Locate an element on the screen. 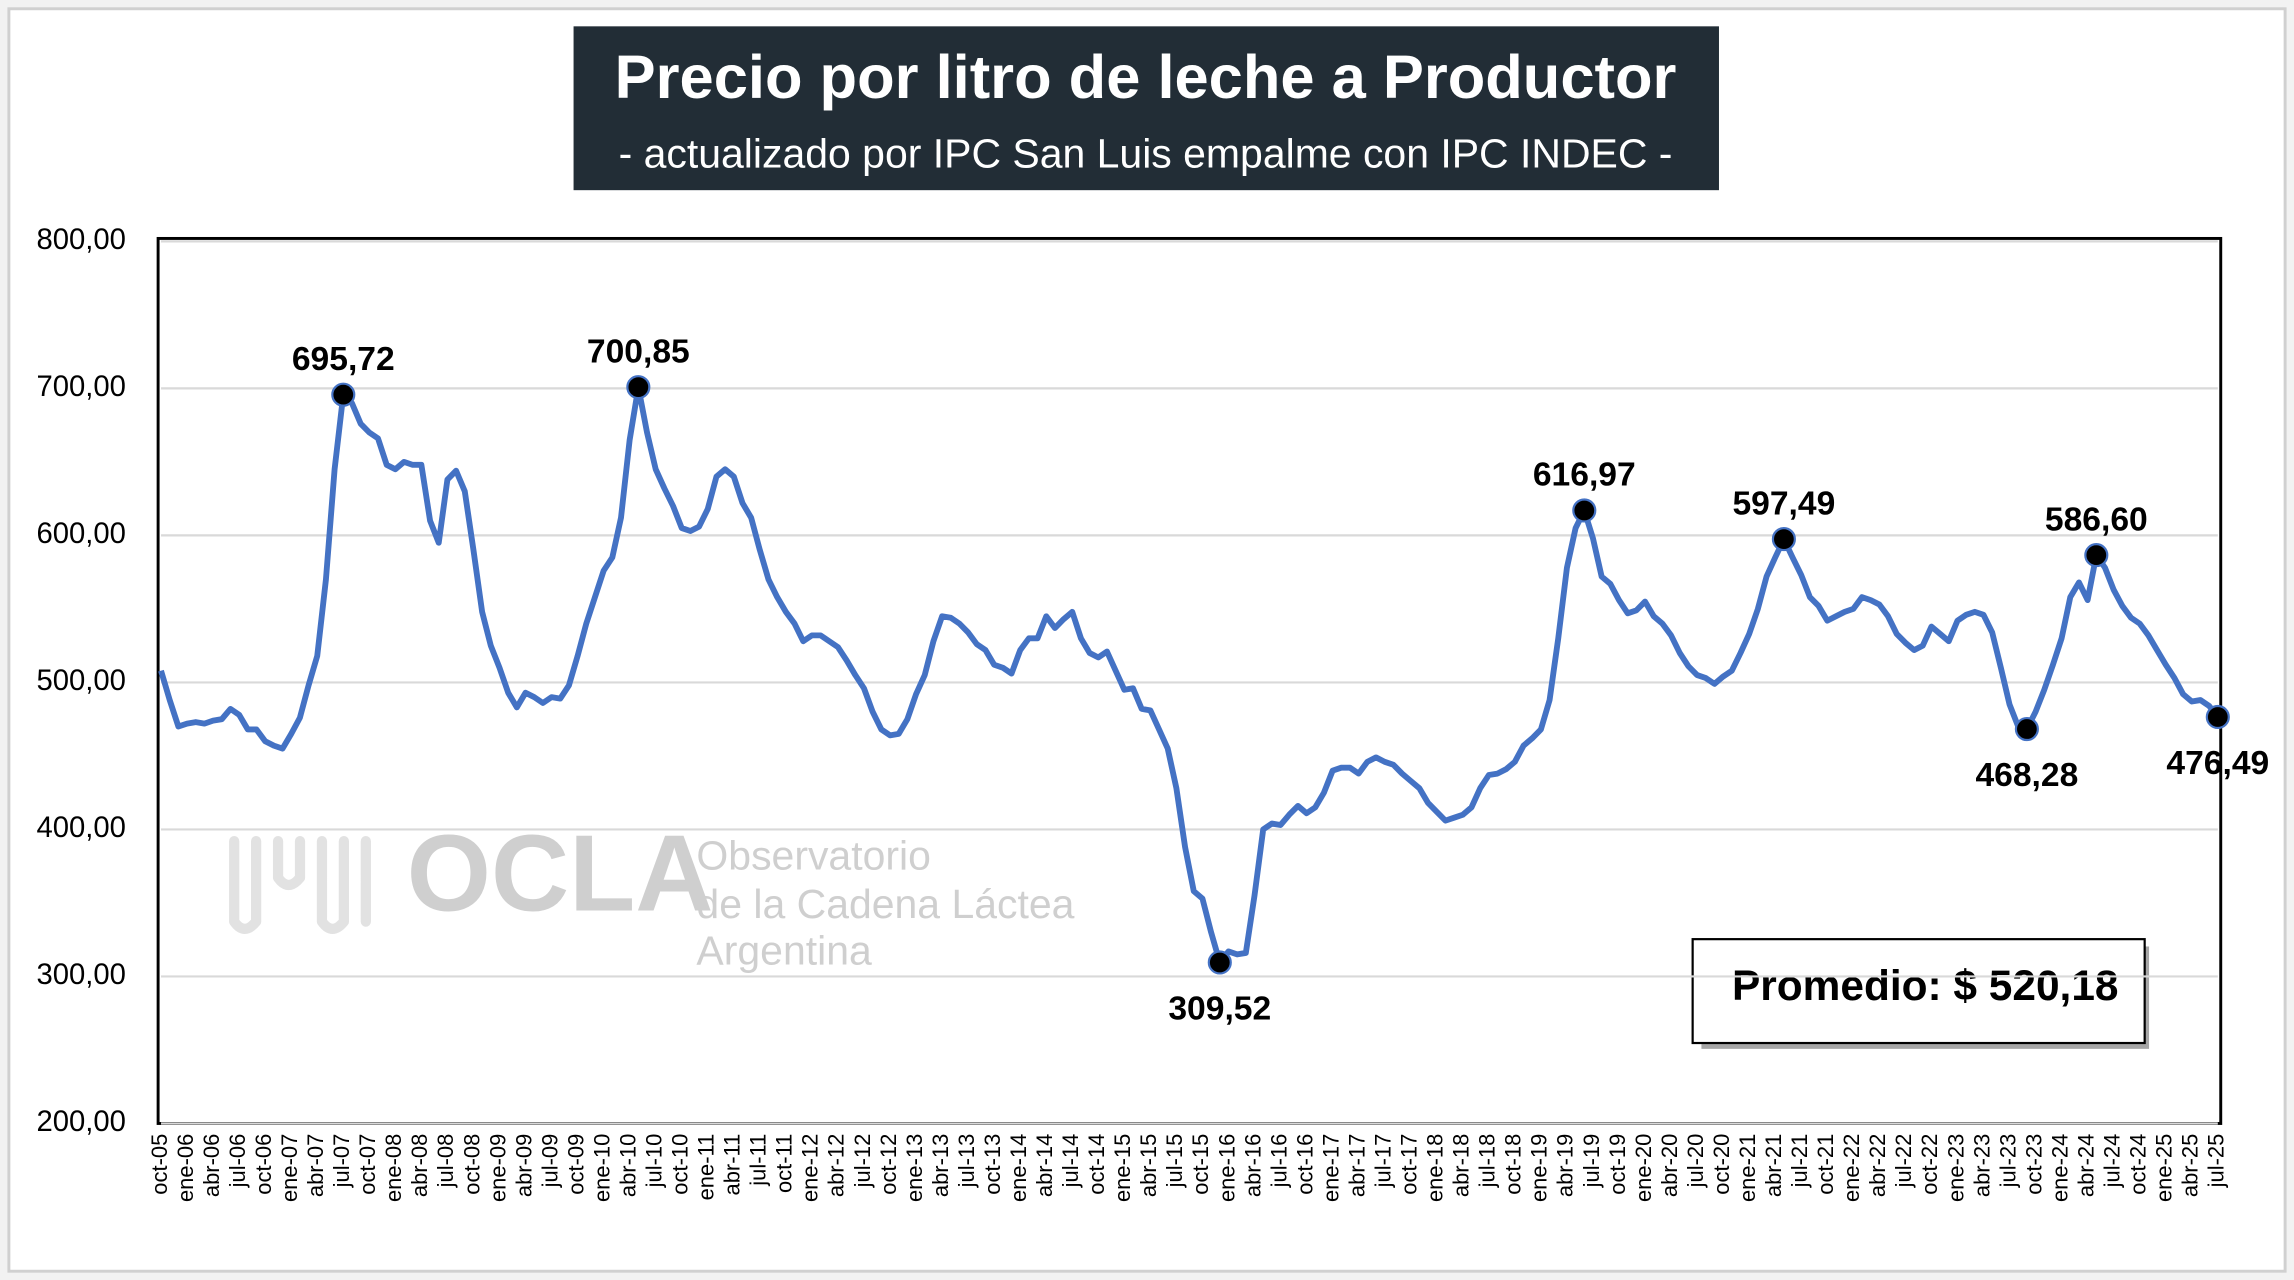 This screenshot has height=1280, width=2294. data-label: 309,52 is located at coordinates (1219, 1009).